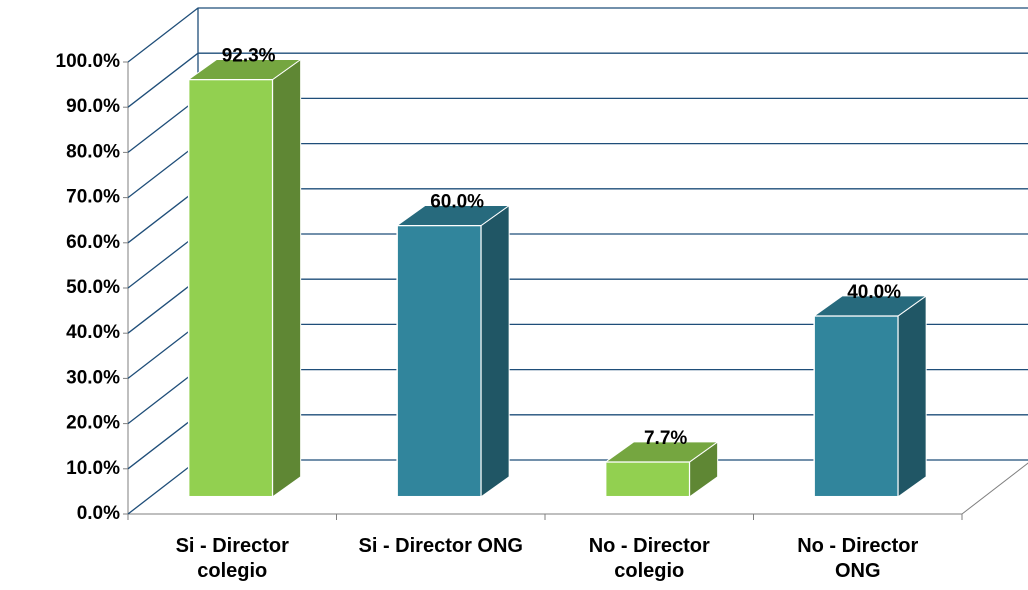 Image resolution: width=1028 pixels, height=590 pixels. I want to click on y-tick-label: 40.0%, so click(93, 332).